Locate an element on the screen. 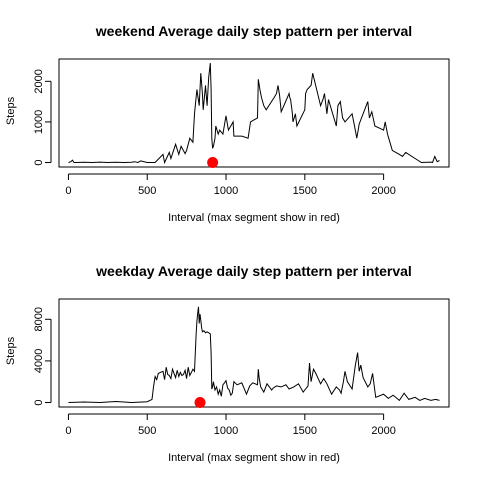 The width and height of the screenshot is (480, 480). y-tick-label: 1000 is located at coordinates (39, 122).